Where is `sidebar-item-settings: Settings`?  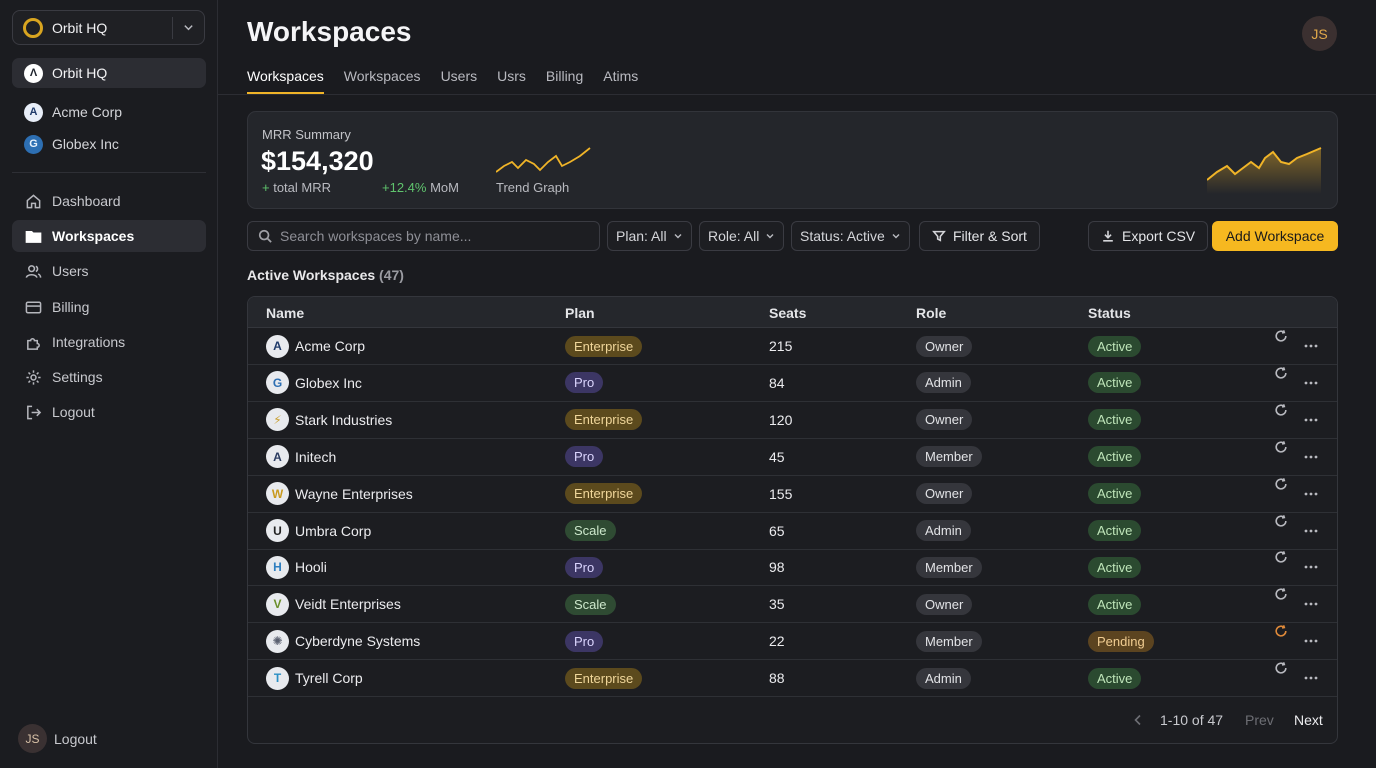
sidebar-item-settings: Settings is located at coordinates (109, 377).